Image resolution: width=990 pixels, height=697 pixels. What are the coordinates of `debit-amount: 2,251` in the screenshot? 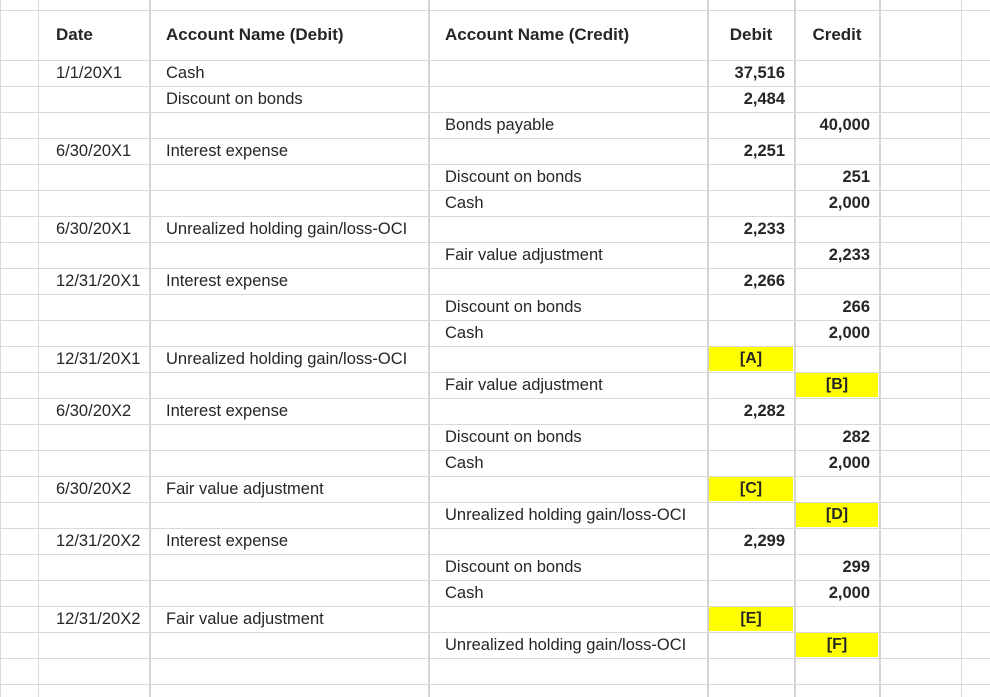 It's located at (764, 151).